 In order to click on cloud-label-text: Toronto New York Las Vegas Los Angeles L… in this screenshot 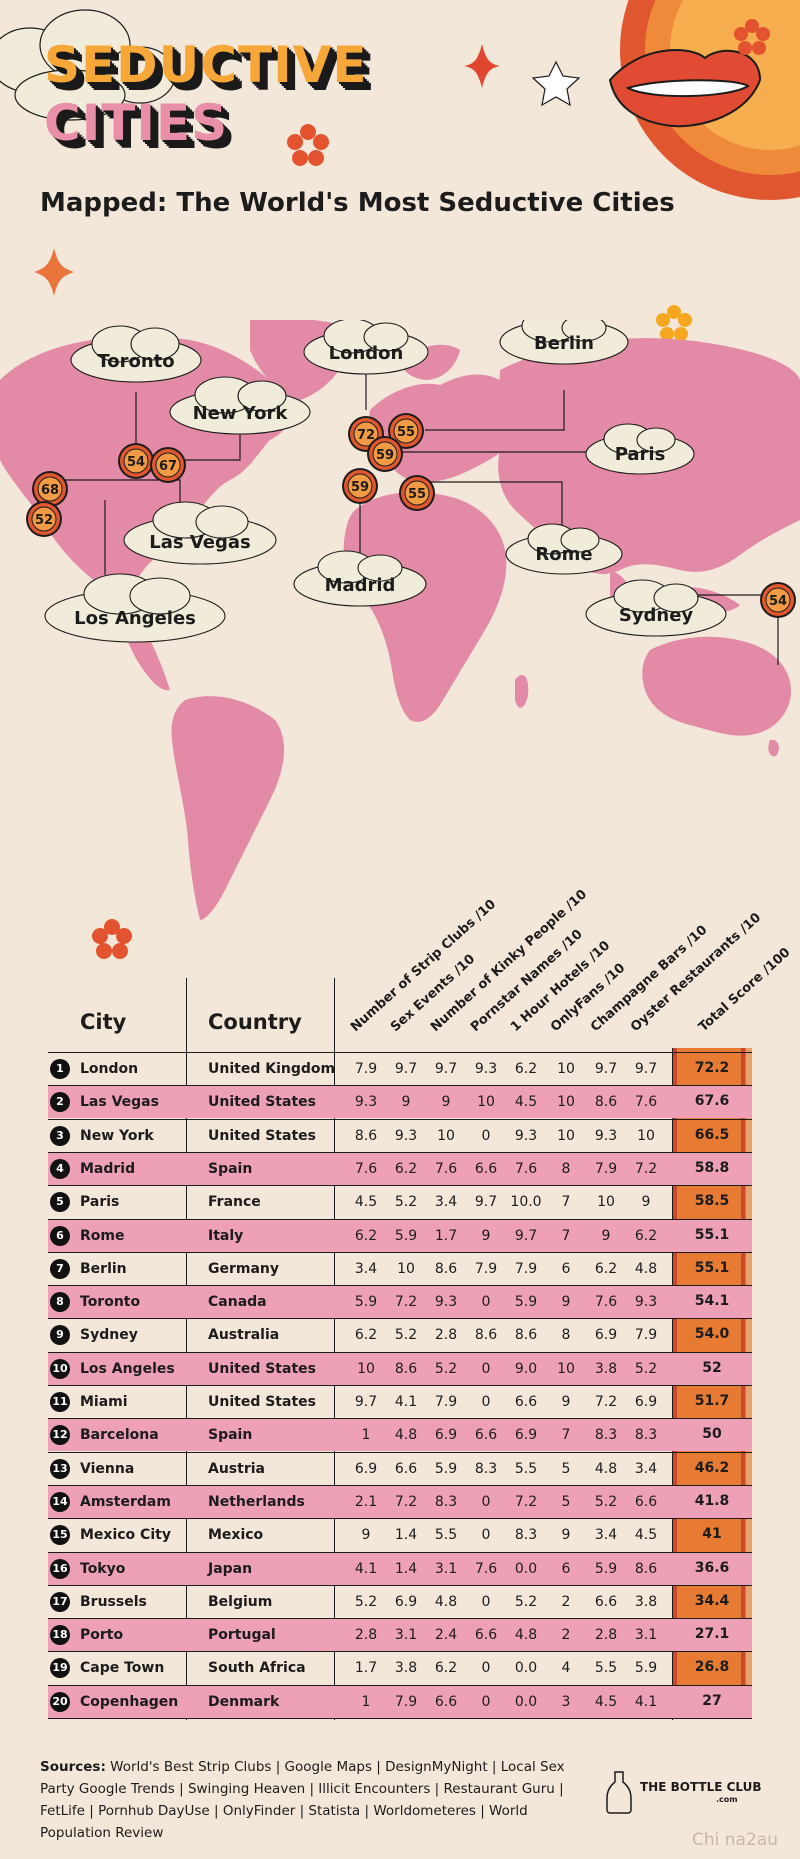, I will do `click(383, 481)`.